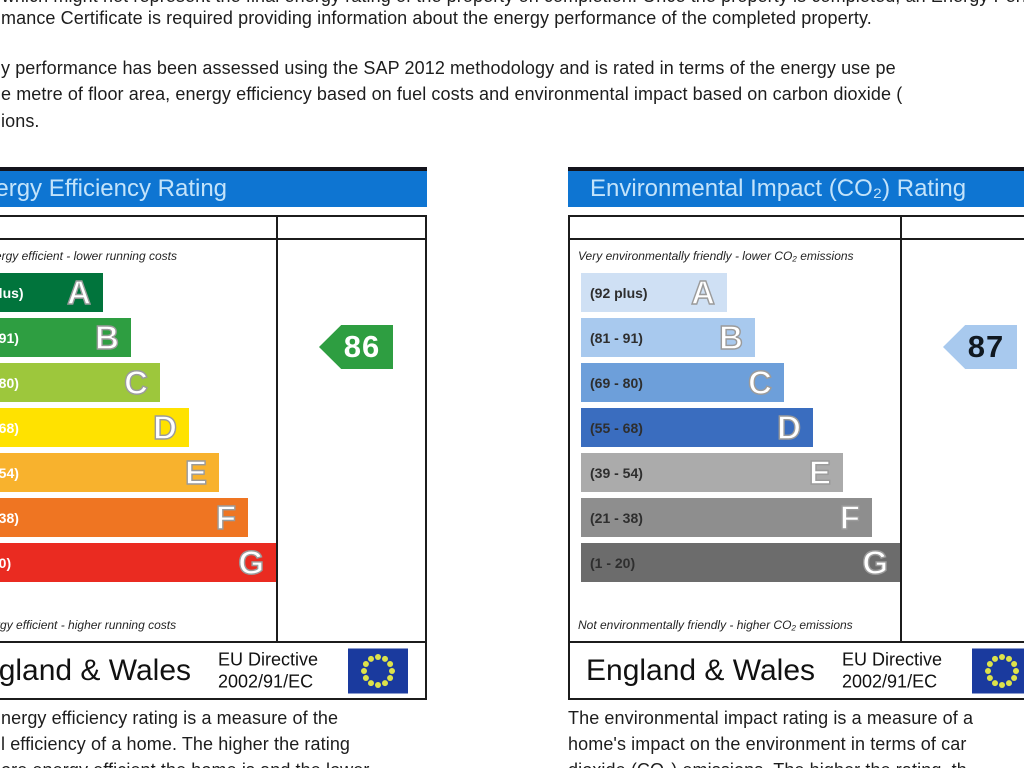  What do you see at coordinates (980, 347) in the screenshot?
I see `current-rating-arrow: 87` at bounding box center [980, 347].